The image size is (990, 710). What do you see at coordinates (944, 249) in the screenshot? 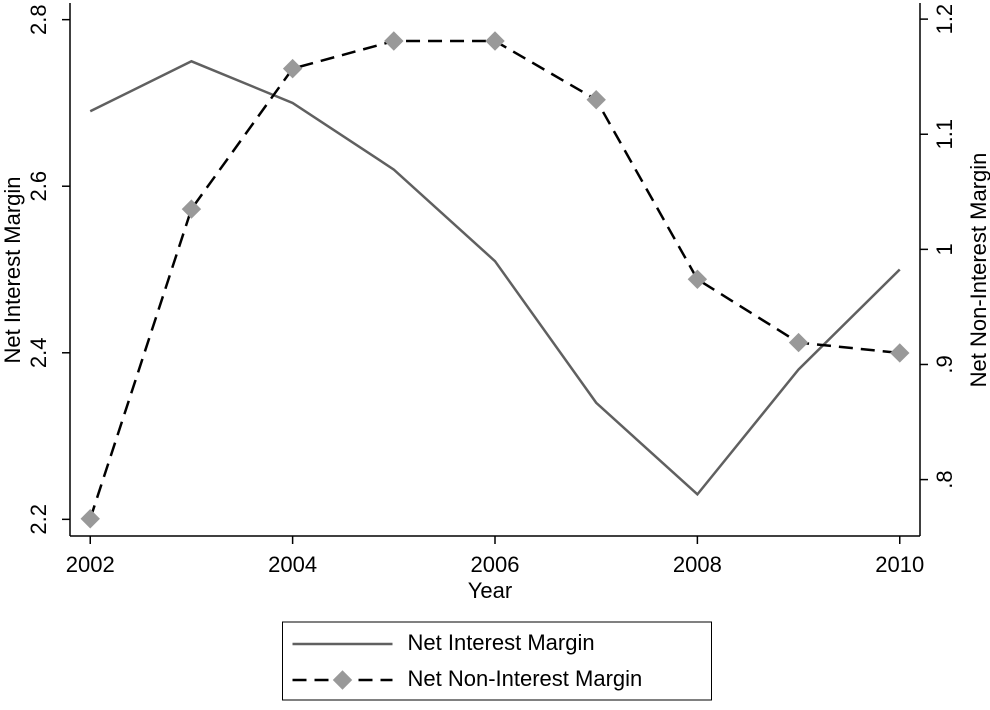
I see `y2-tick-label: 1` at bounding box center [944, 249].